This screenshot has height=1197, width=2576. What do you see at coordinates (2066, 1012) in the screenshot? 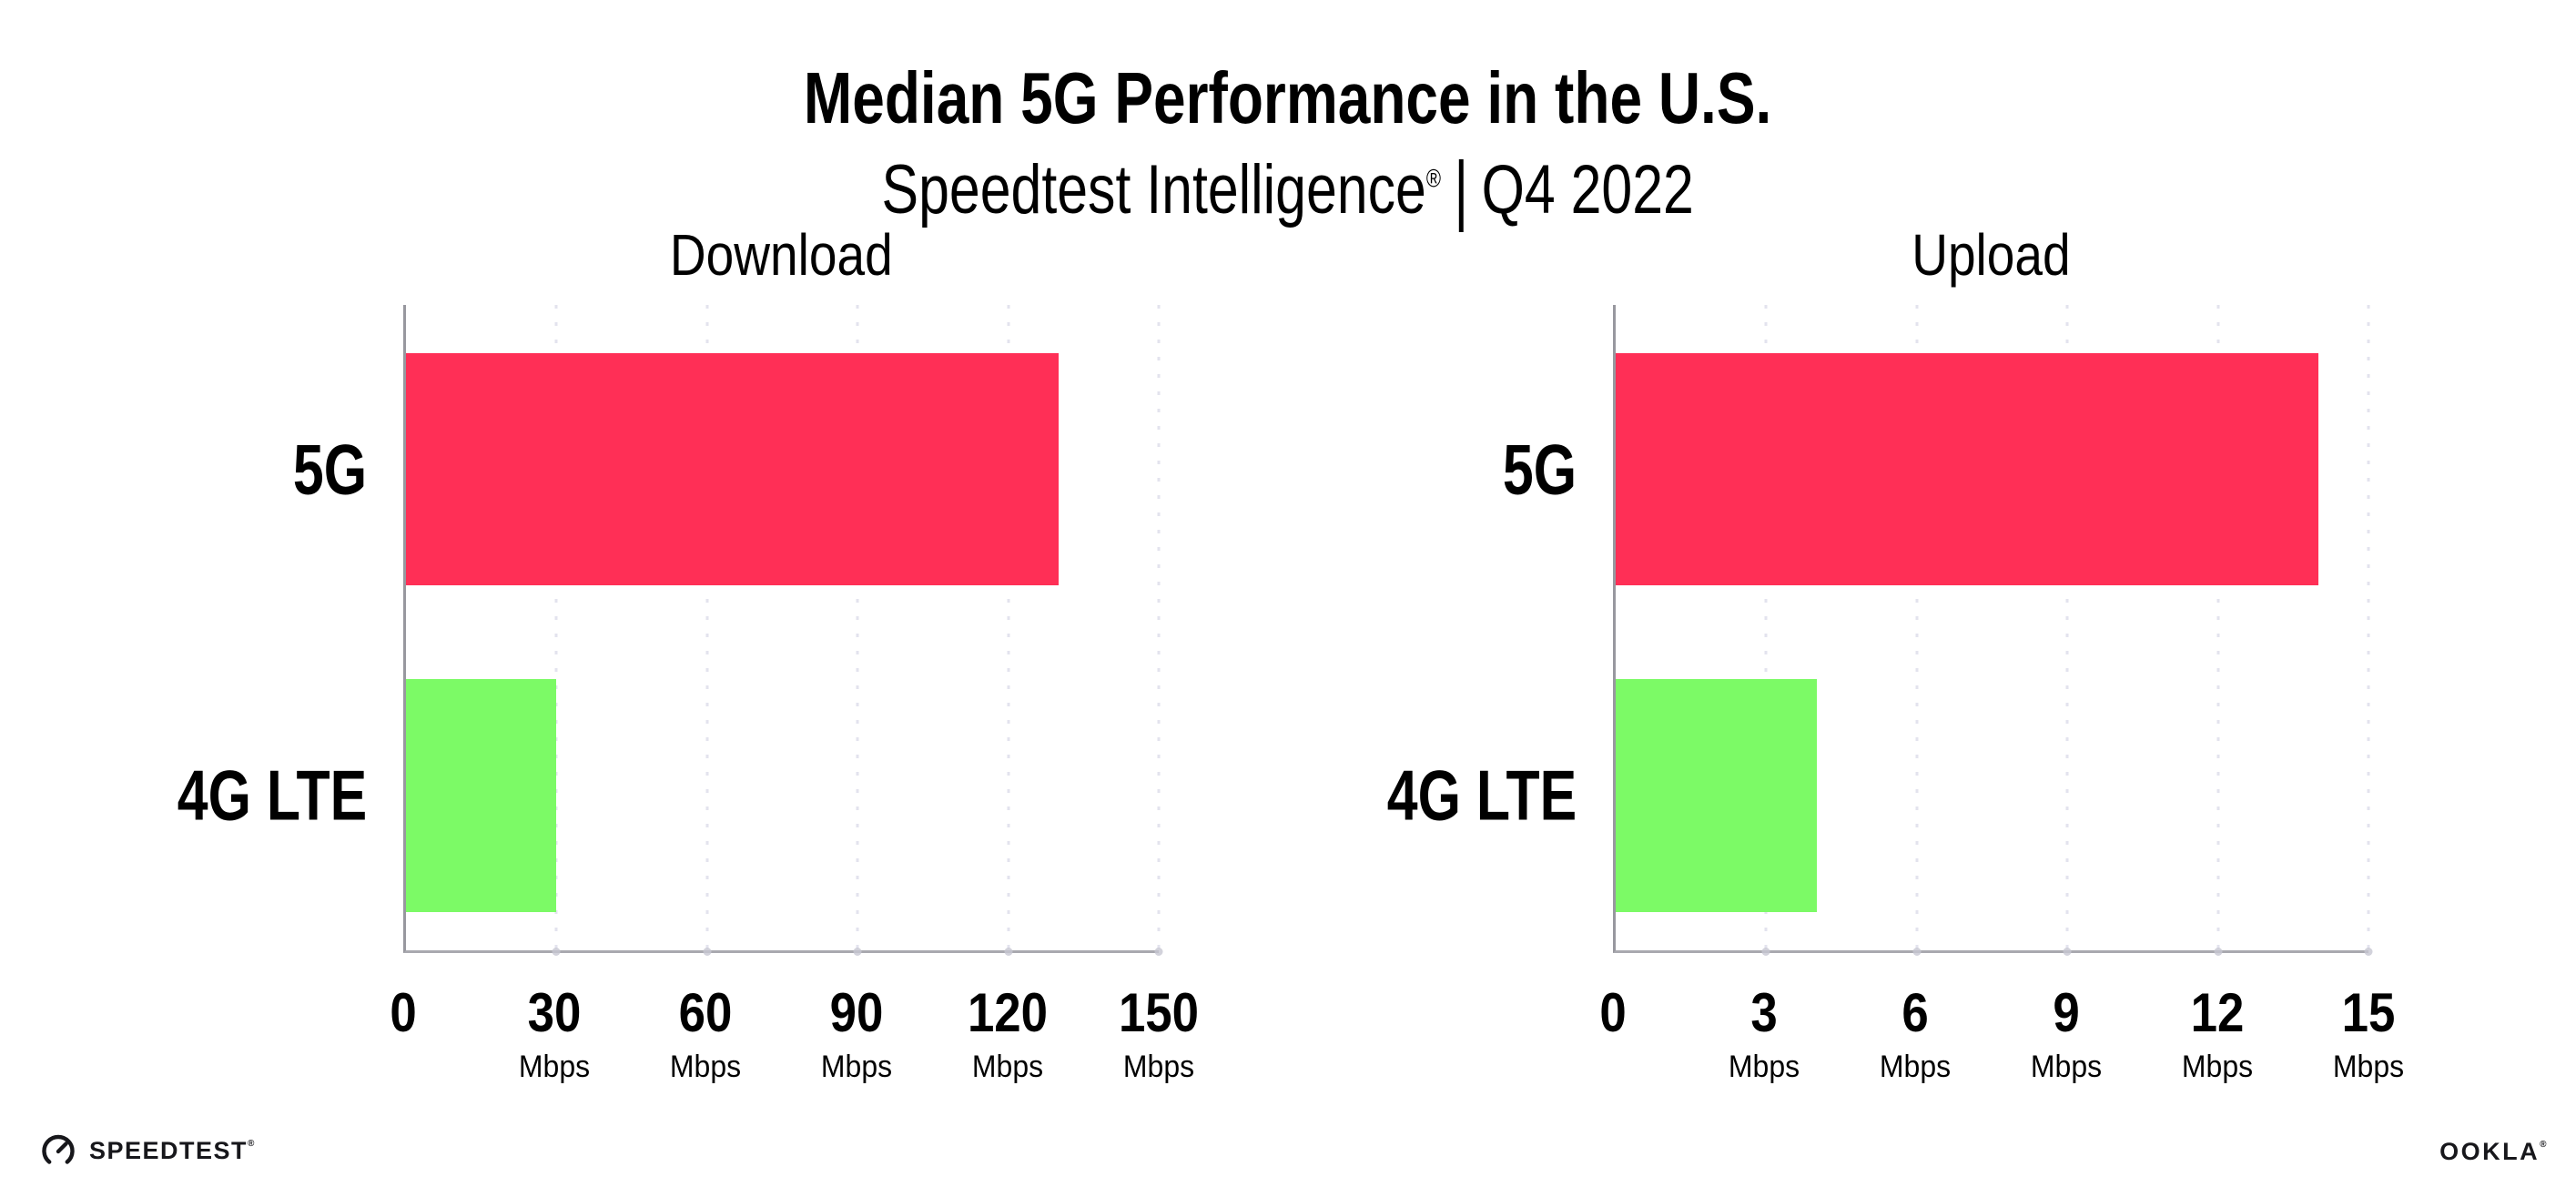
I see `x-tick-value: 9` at bounding box center [2066, 1012].